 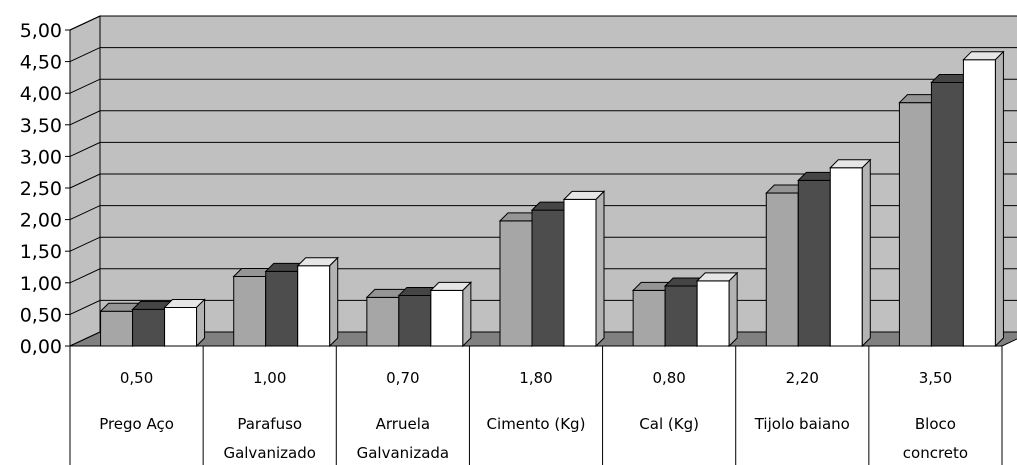 I want to click on category-label: Tijolo baiano, so click(x=802, y=424).